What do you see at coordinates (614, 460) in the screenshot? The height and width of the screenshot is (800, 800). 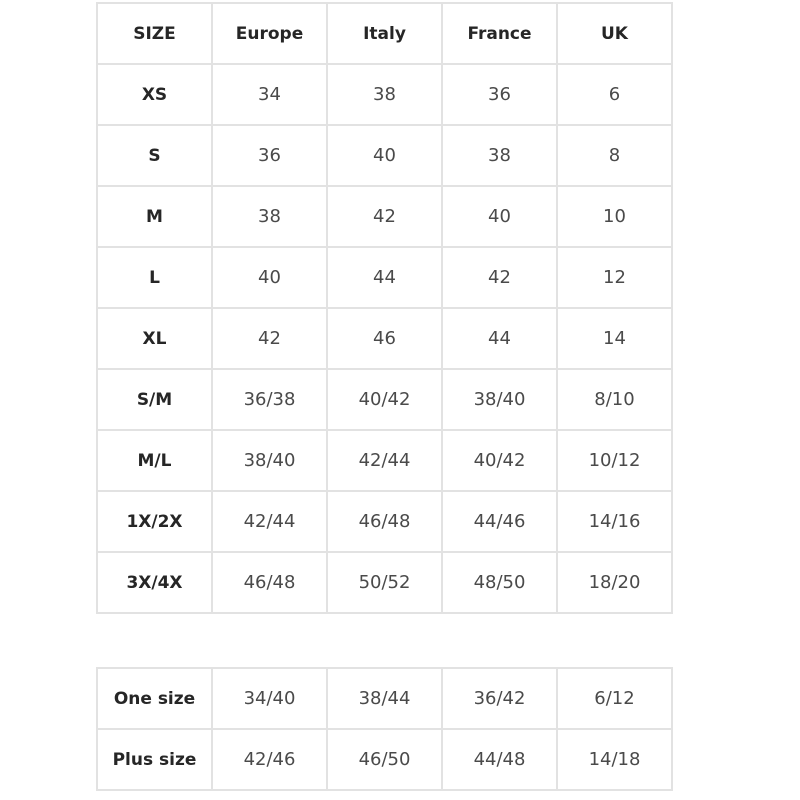 I see `table-cell: 10/12` at bounding box center [614, 460].